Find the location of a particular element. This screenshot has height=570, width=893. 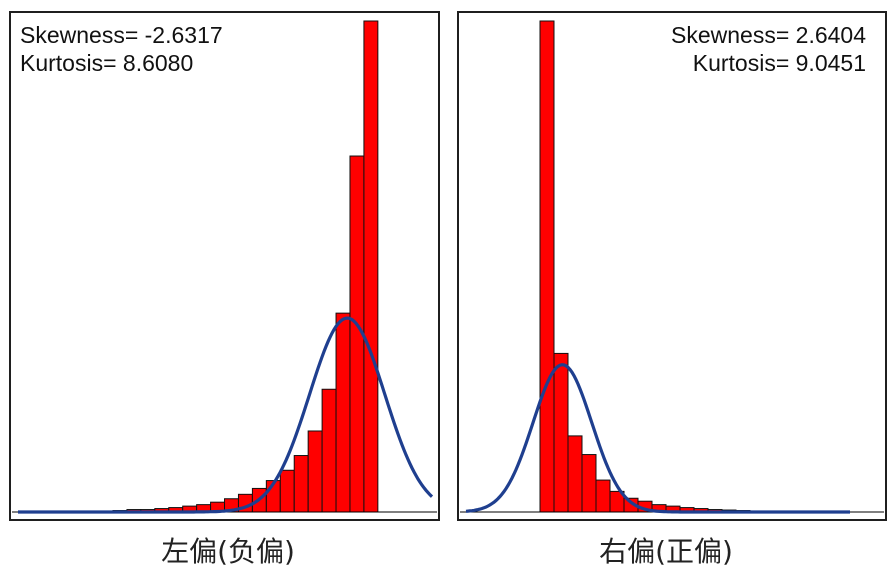

left-skewness-label: Skewness= -2.6317 is located at coordinates (121, 35).